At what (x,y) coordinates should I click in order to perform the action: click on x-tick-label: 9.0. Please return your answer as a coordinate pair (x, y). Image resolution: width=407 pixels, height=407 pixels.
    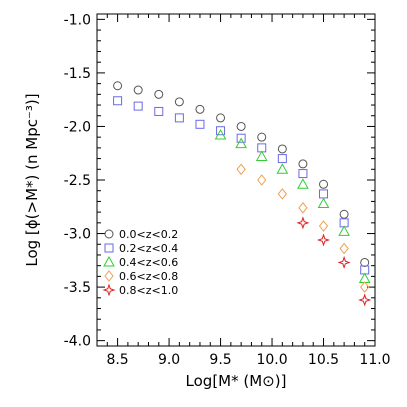
    Looking at the image, I should click on (169, 360).